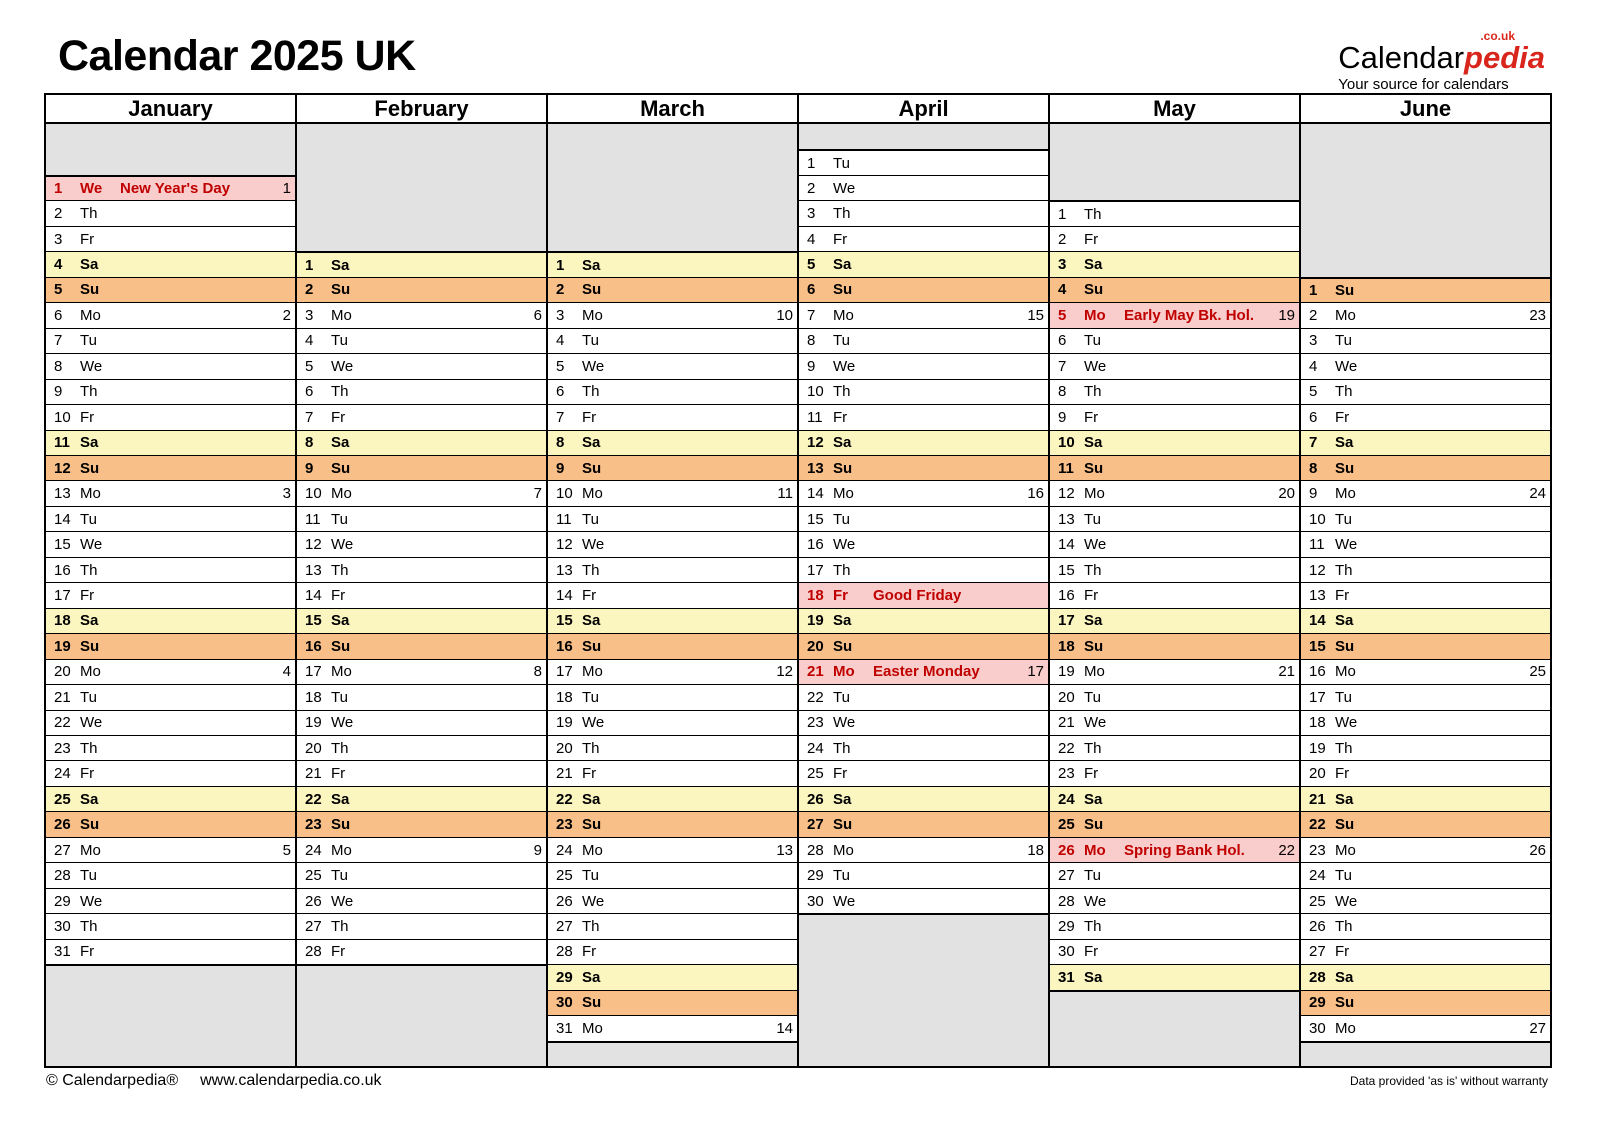 The image size is (1600, 1125). What do you see at coordinates (421, 875) in the screenshot?
I see `day-cell: 25 Tu` at bounding box center [421, 875].